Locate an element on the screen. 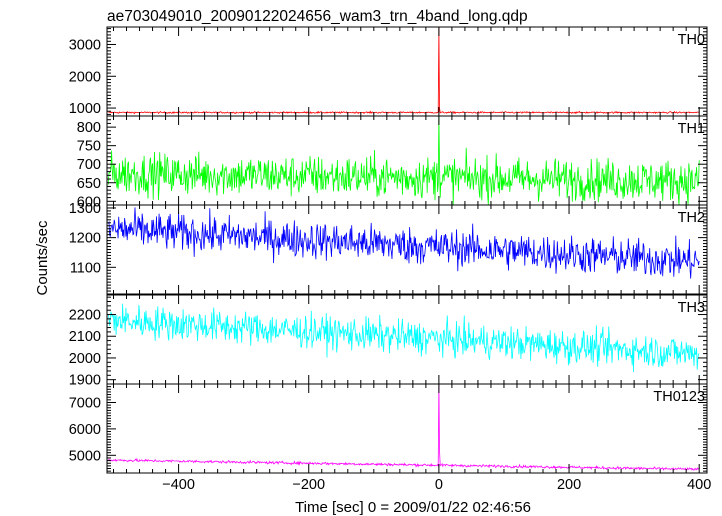  y-tick-label: 2200 is located at coordinates (85, 316).